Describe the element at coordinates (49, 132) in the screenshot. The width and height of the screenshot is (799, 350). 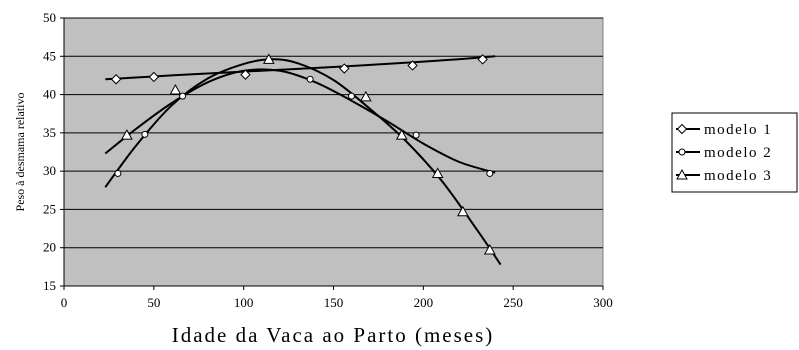
I see `y-tick-label: 35` at that location.